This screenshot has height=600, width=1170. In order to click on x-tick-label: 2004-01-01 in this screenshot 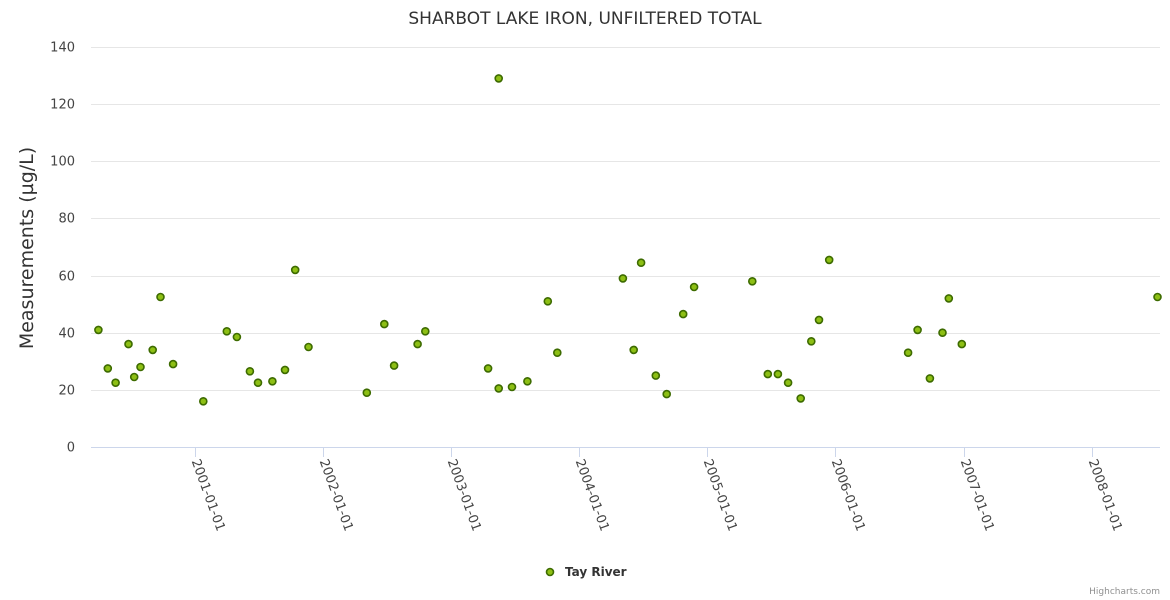, I will do `click(592, 495)`.